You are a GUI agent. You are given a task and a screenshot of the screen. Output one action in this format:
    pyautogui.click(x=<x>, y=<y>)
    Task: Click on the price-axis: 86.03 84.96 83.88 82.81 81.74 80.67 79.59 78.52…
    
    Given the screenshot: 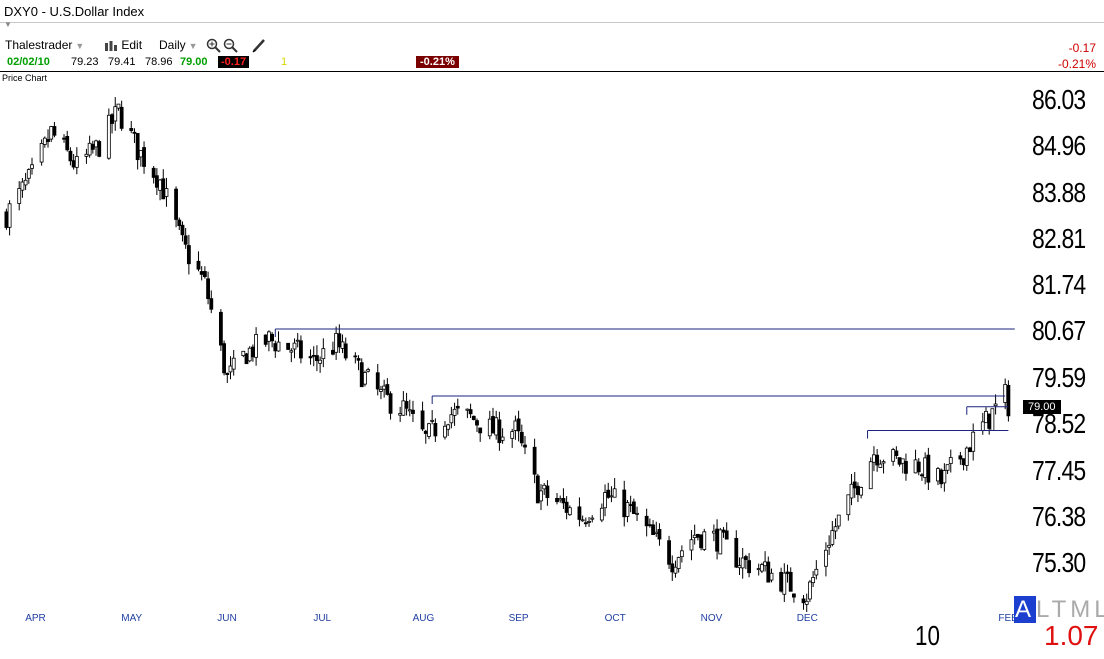 What is the action you would take?
    pyautogui.click(x=1064, y=342)
    